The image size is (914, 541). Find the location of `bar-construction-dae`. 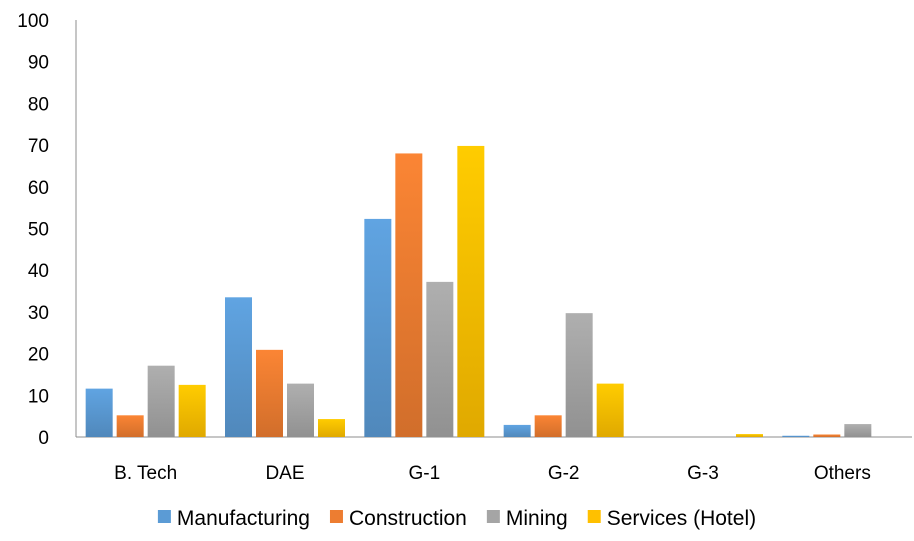

bar-construction-dae is located at coordinates (269, 393).